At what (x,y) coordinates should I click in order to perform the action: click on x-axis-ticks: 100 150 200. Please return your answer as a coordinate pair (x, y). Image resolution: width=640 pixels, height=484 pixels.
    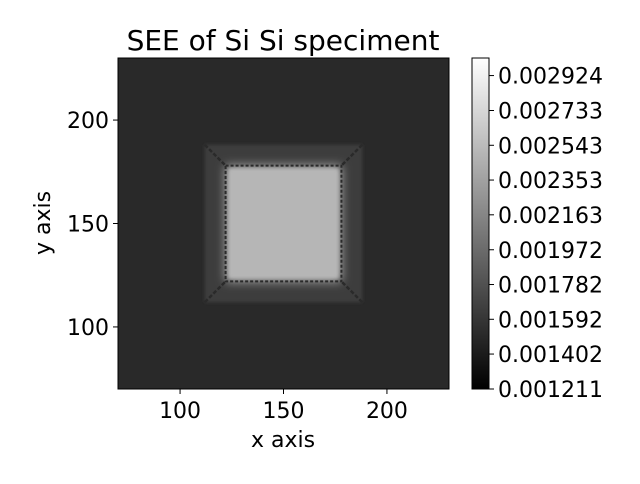
    Looking at the image, I should click on (283, 406).